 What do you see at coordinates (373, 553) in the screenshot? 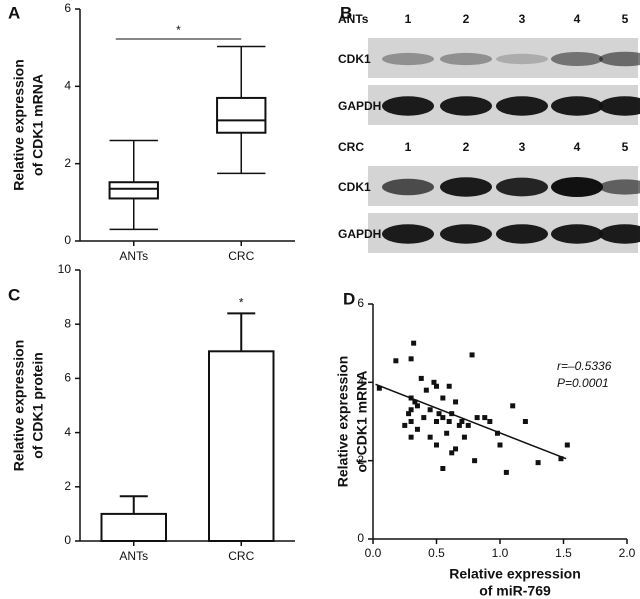
I see `x-tick-label: 0.0` at bounding box center [373, 553].